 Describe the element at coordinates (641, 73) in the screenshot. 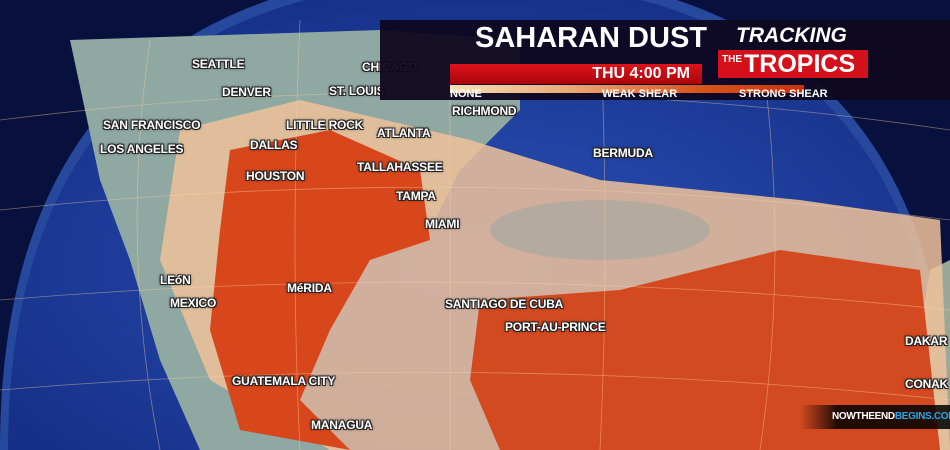

I see `forecast-time: THU 4:00 PM` at that location.